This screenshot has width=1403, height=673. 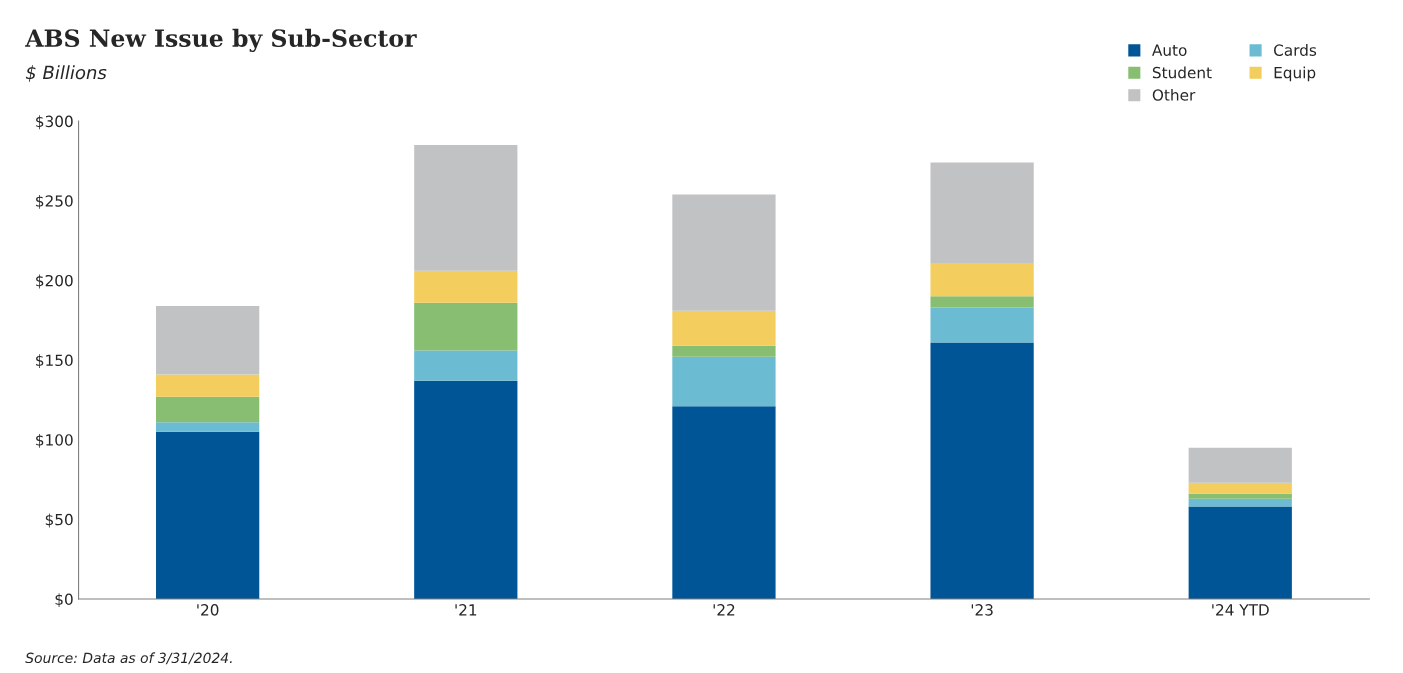 What do you see at coordinates (1295, 50) in the screenshot?
I see `legend-label: Cards` at bounding box center [1295, 50].